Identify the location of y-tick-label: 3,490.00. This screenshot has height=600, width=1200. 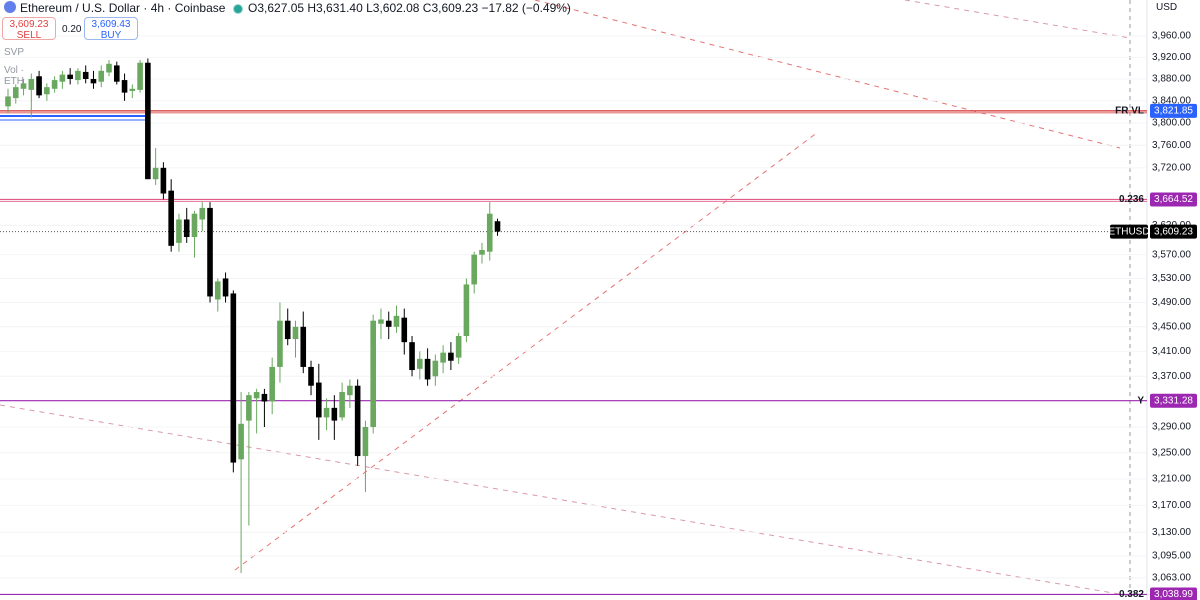
(1171, 302).